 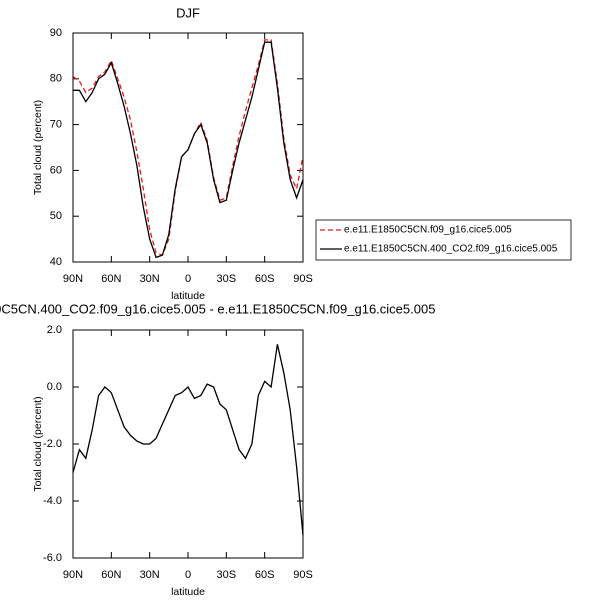 I want to click on y-tick-label: 80, so click(x=56, y=79).